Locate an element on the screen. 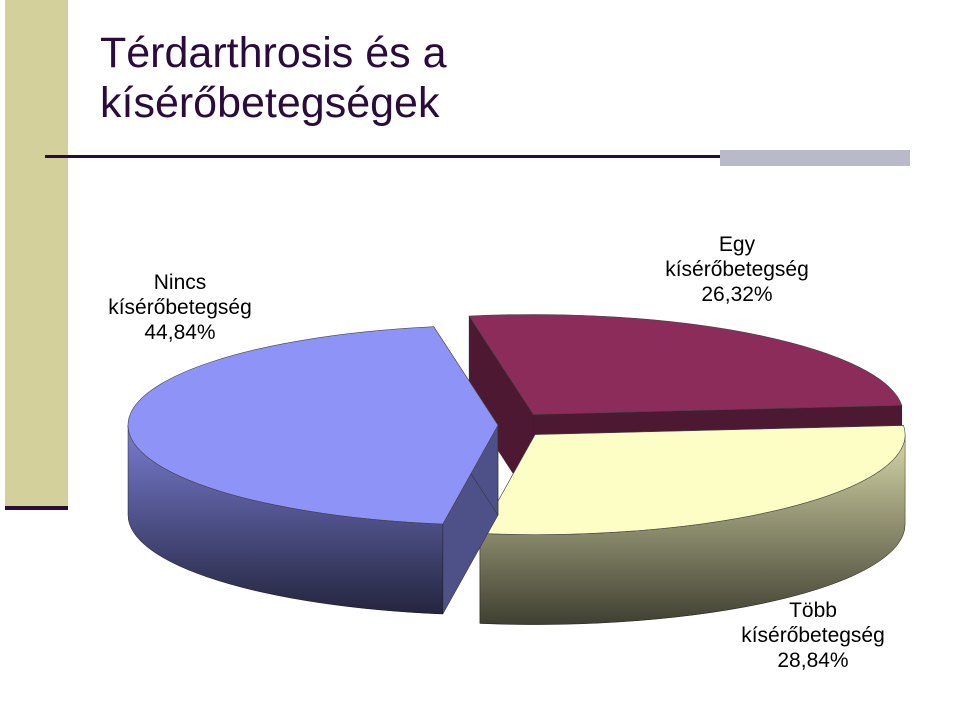 The height and width of the screenshot is (717, 960). side-strip is located at coordinates (36, 255).